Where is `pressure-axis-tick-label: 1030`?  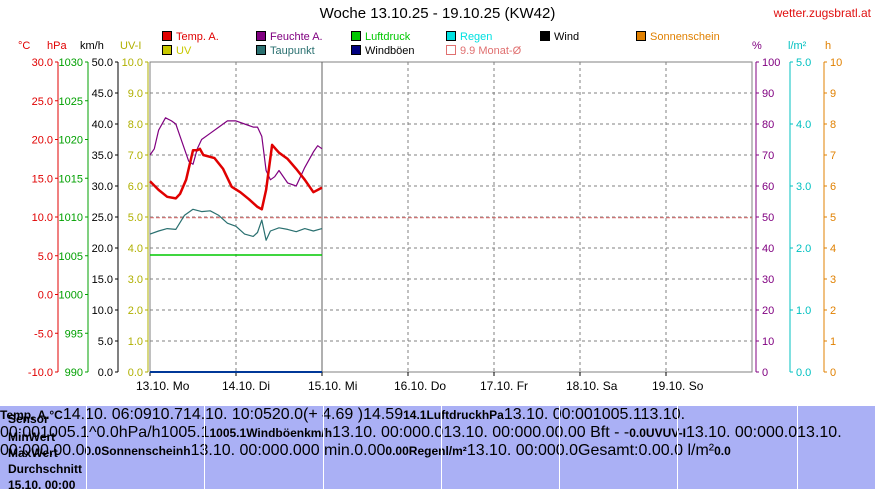 pressure-axis-tick-label: 1030 is located at coordinates (71, 63).